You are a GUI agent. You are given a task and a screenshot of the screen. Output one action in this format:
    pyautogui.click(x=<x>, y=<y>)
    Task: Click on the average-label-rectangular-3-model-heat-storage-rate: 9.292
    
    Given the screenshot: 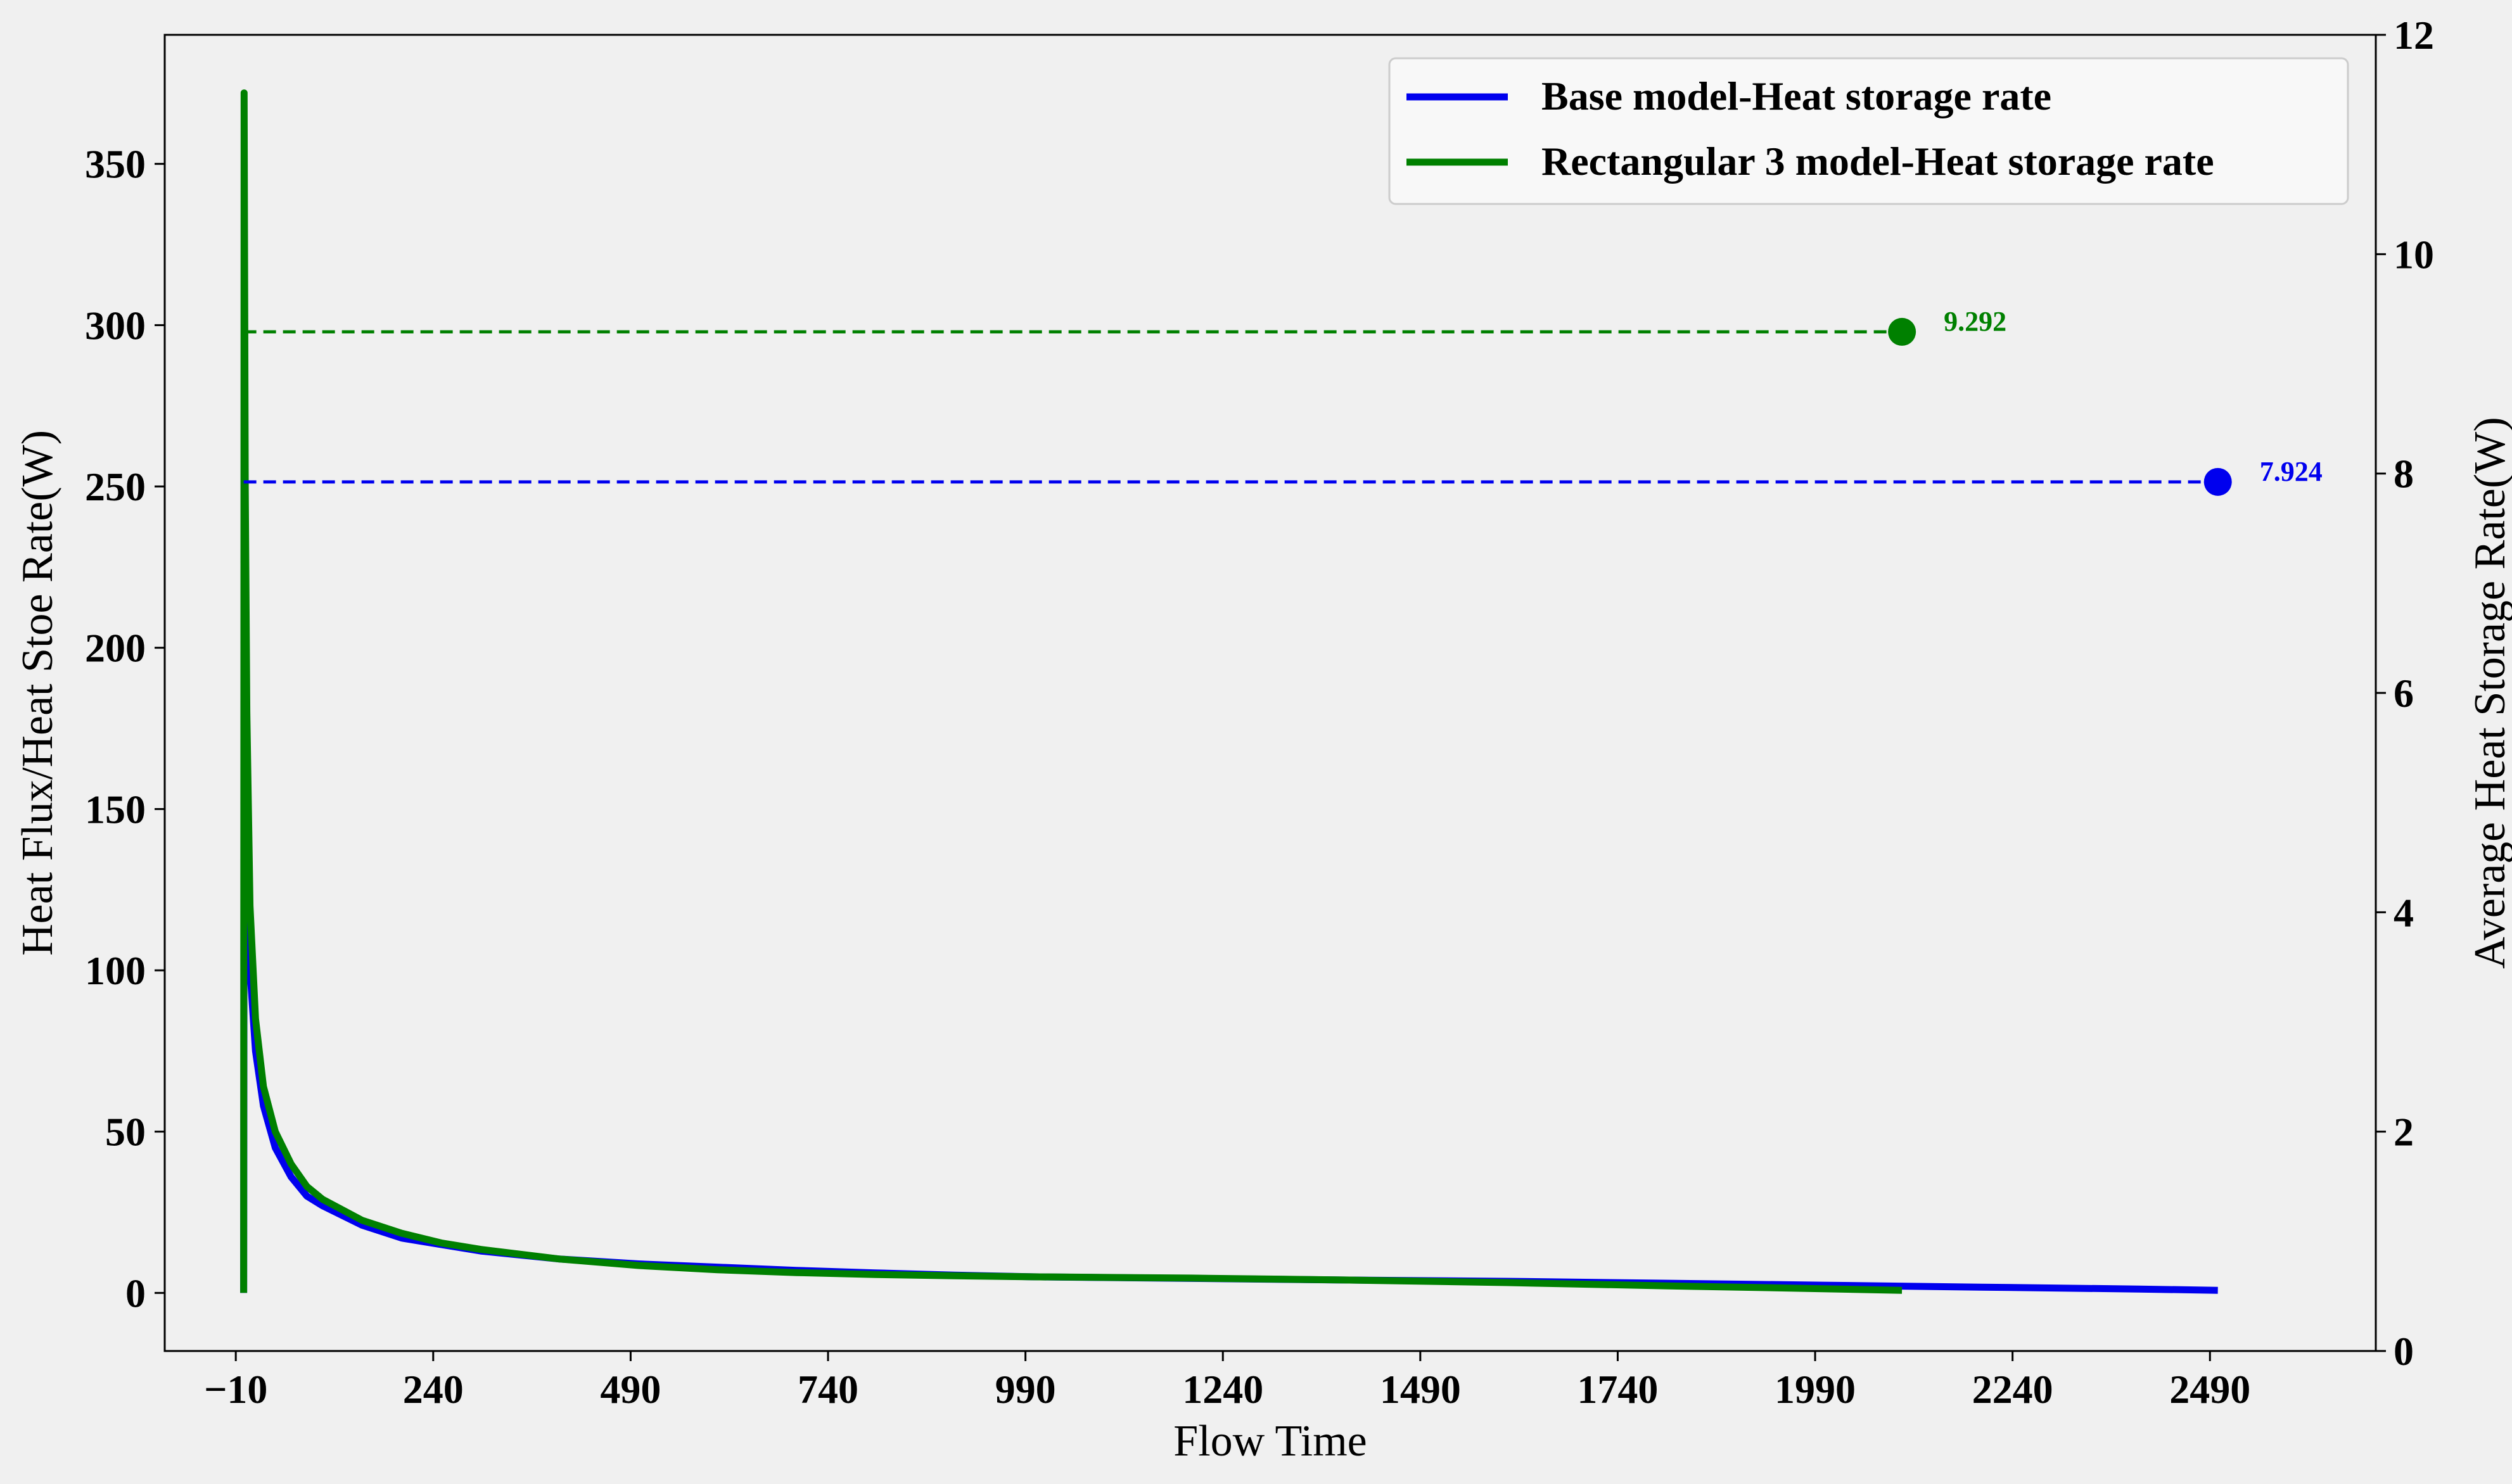 What is the action you would take?
    pyautogui.click(x=1975, y=321)
    